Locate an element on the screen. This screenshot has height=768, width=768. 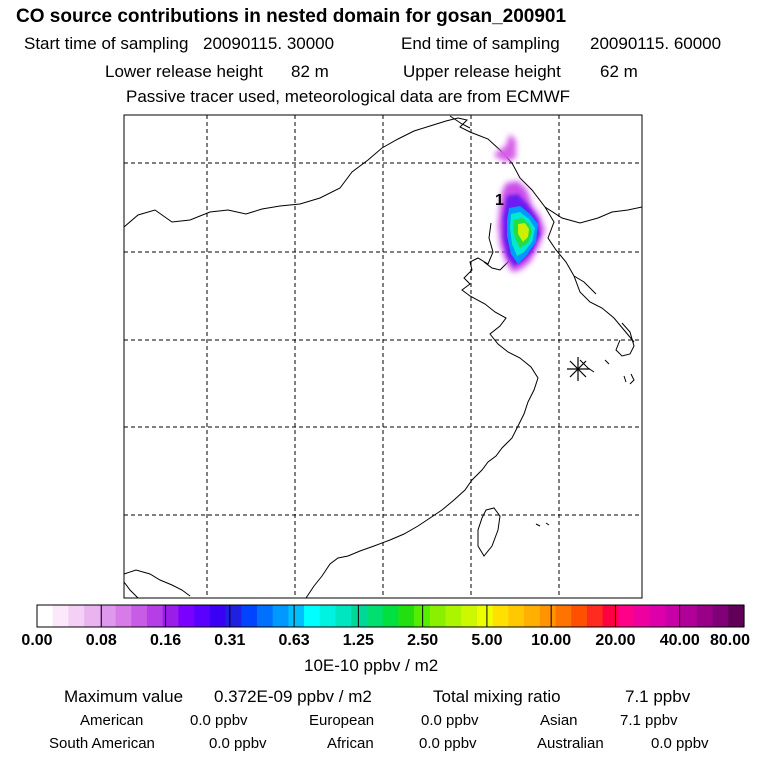
colorbar-tick-label: 10.00 is located at coordinates (551, 640).